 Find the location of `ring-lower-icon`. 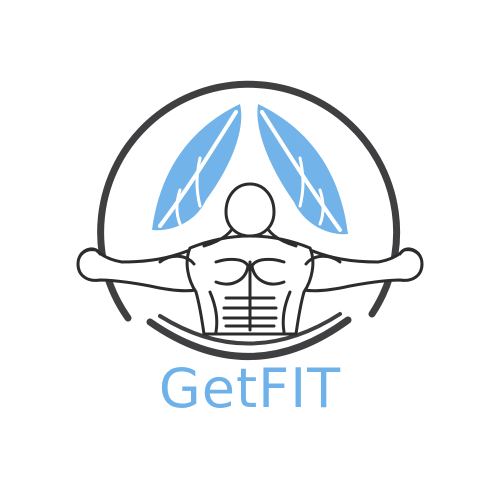

ring-lower-icon is located at coordinates (249, 338).